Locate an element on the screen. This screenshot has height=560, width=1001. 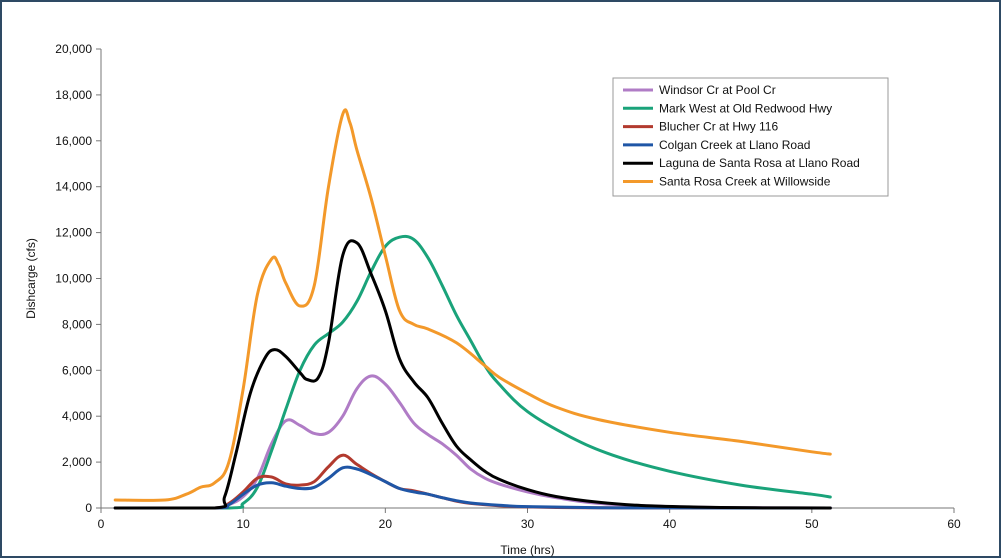
y-tick-label: 6,000 is located at coordinates (77, 370).